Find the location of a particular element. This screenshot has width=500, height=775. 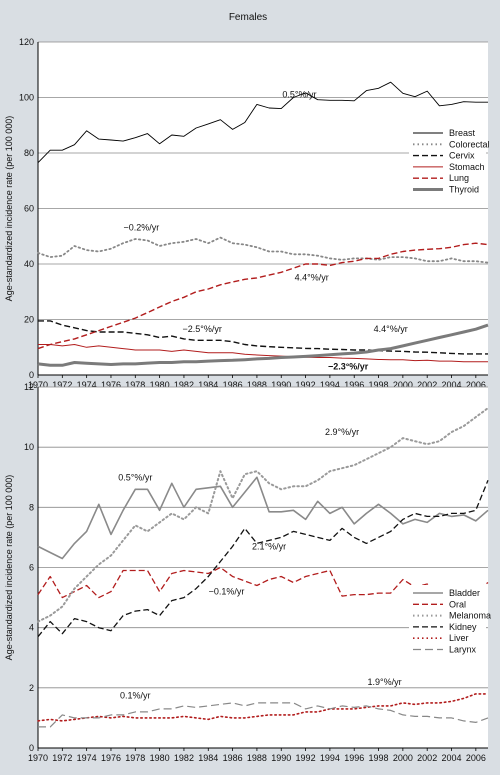

series-line-lung is located at coordinates (263, 296).